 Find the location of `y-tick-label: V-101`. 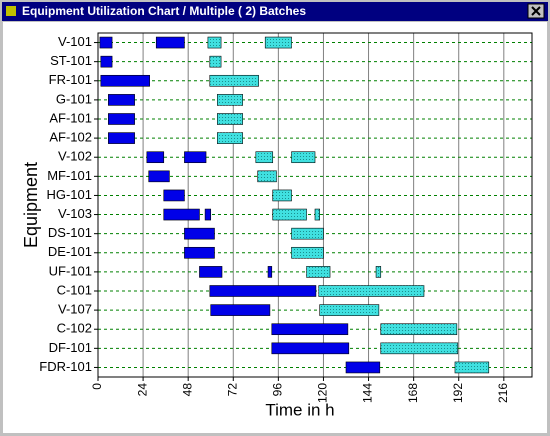

y-tick-label: V-101 is located at coordinates (75, 41).